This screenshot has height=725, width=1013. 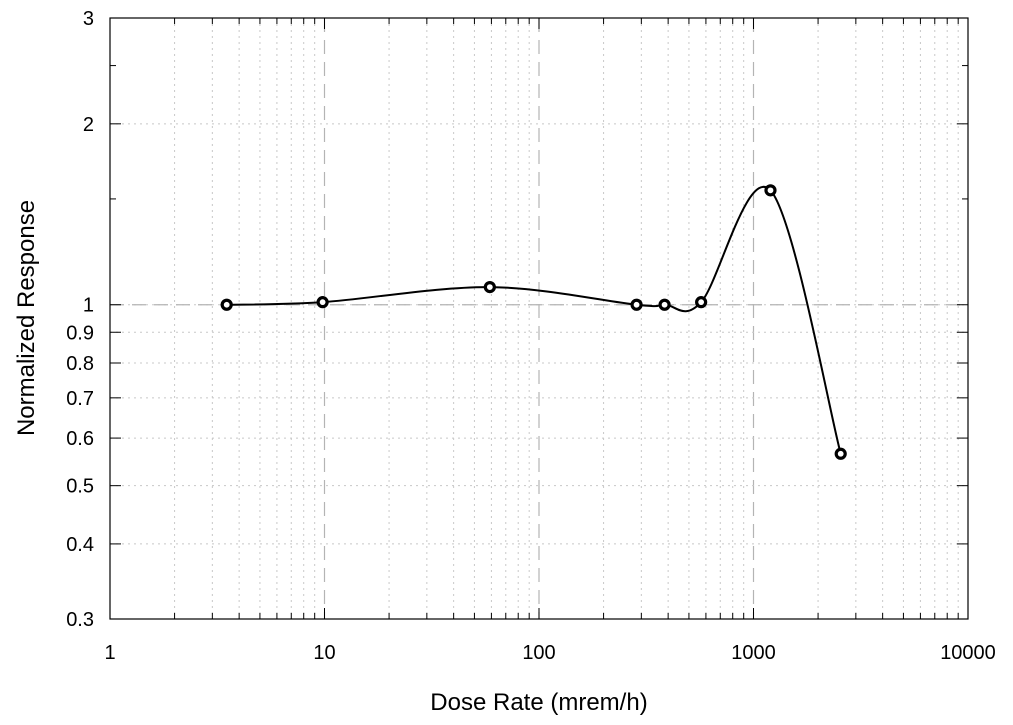 I want to click on y-axis-title: Normalized Response, so click(x=26, y=318).